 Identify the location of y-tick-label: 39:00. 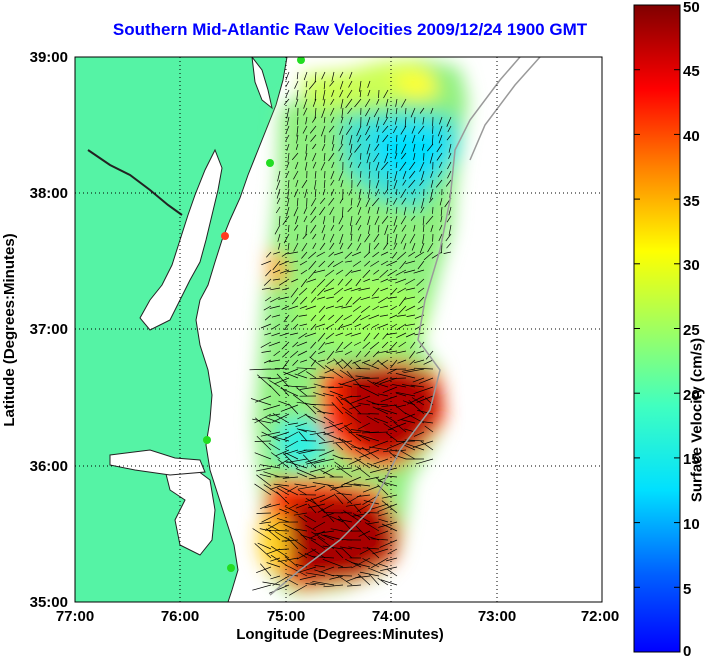
(49, 57).